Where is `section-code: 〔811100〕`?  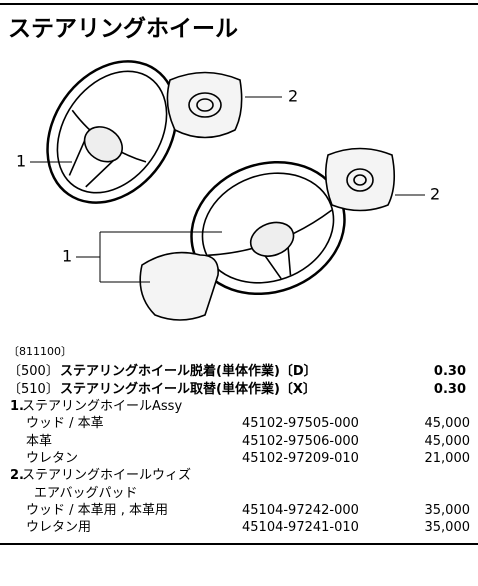
section-code: 〔811100〕 is located at coordinates (40, 351).